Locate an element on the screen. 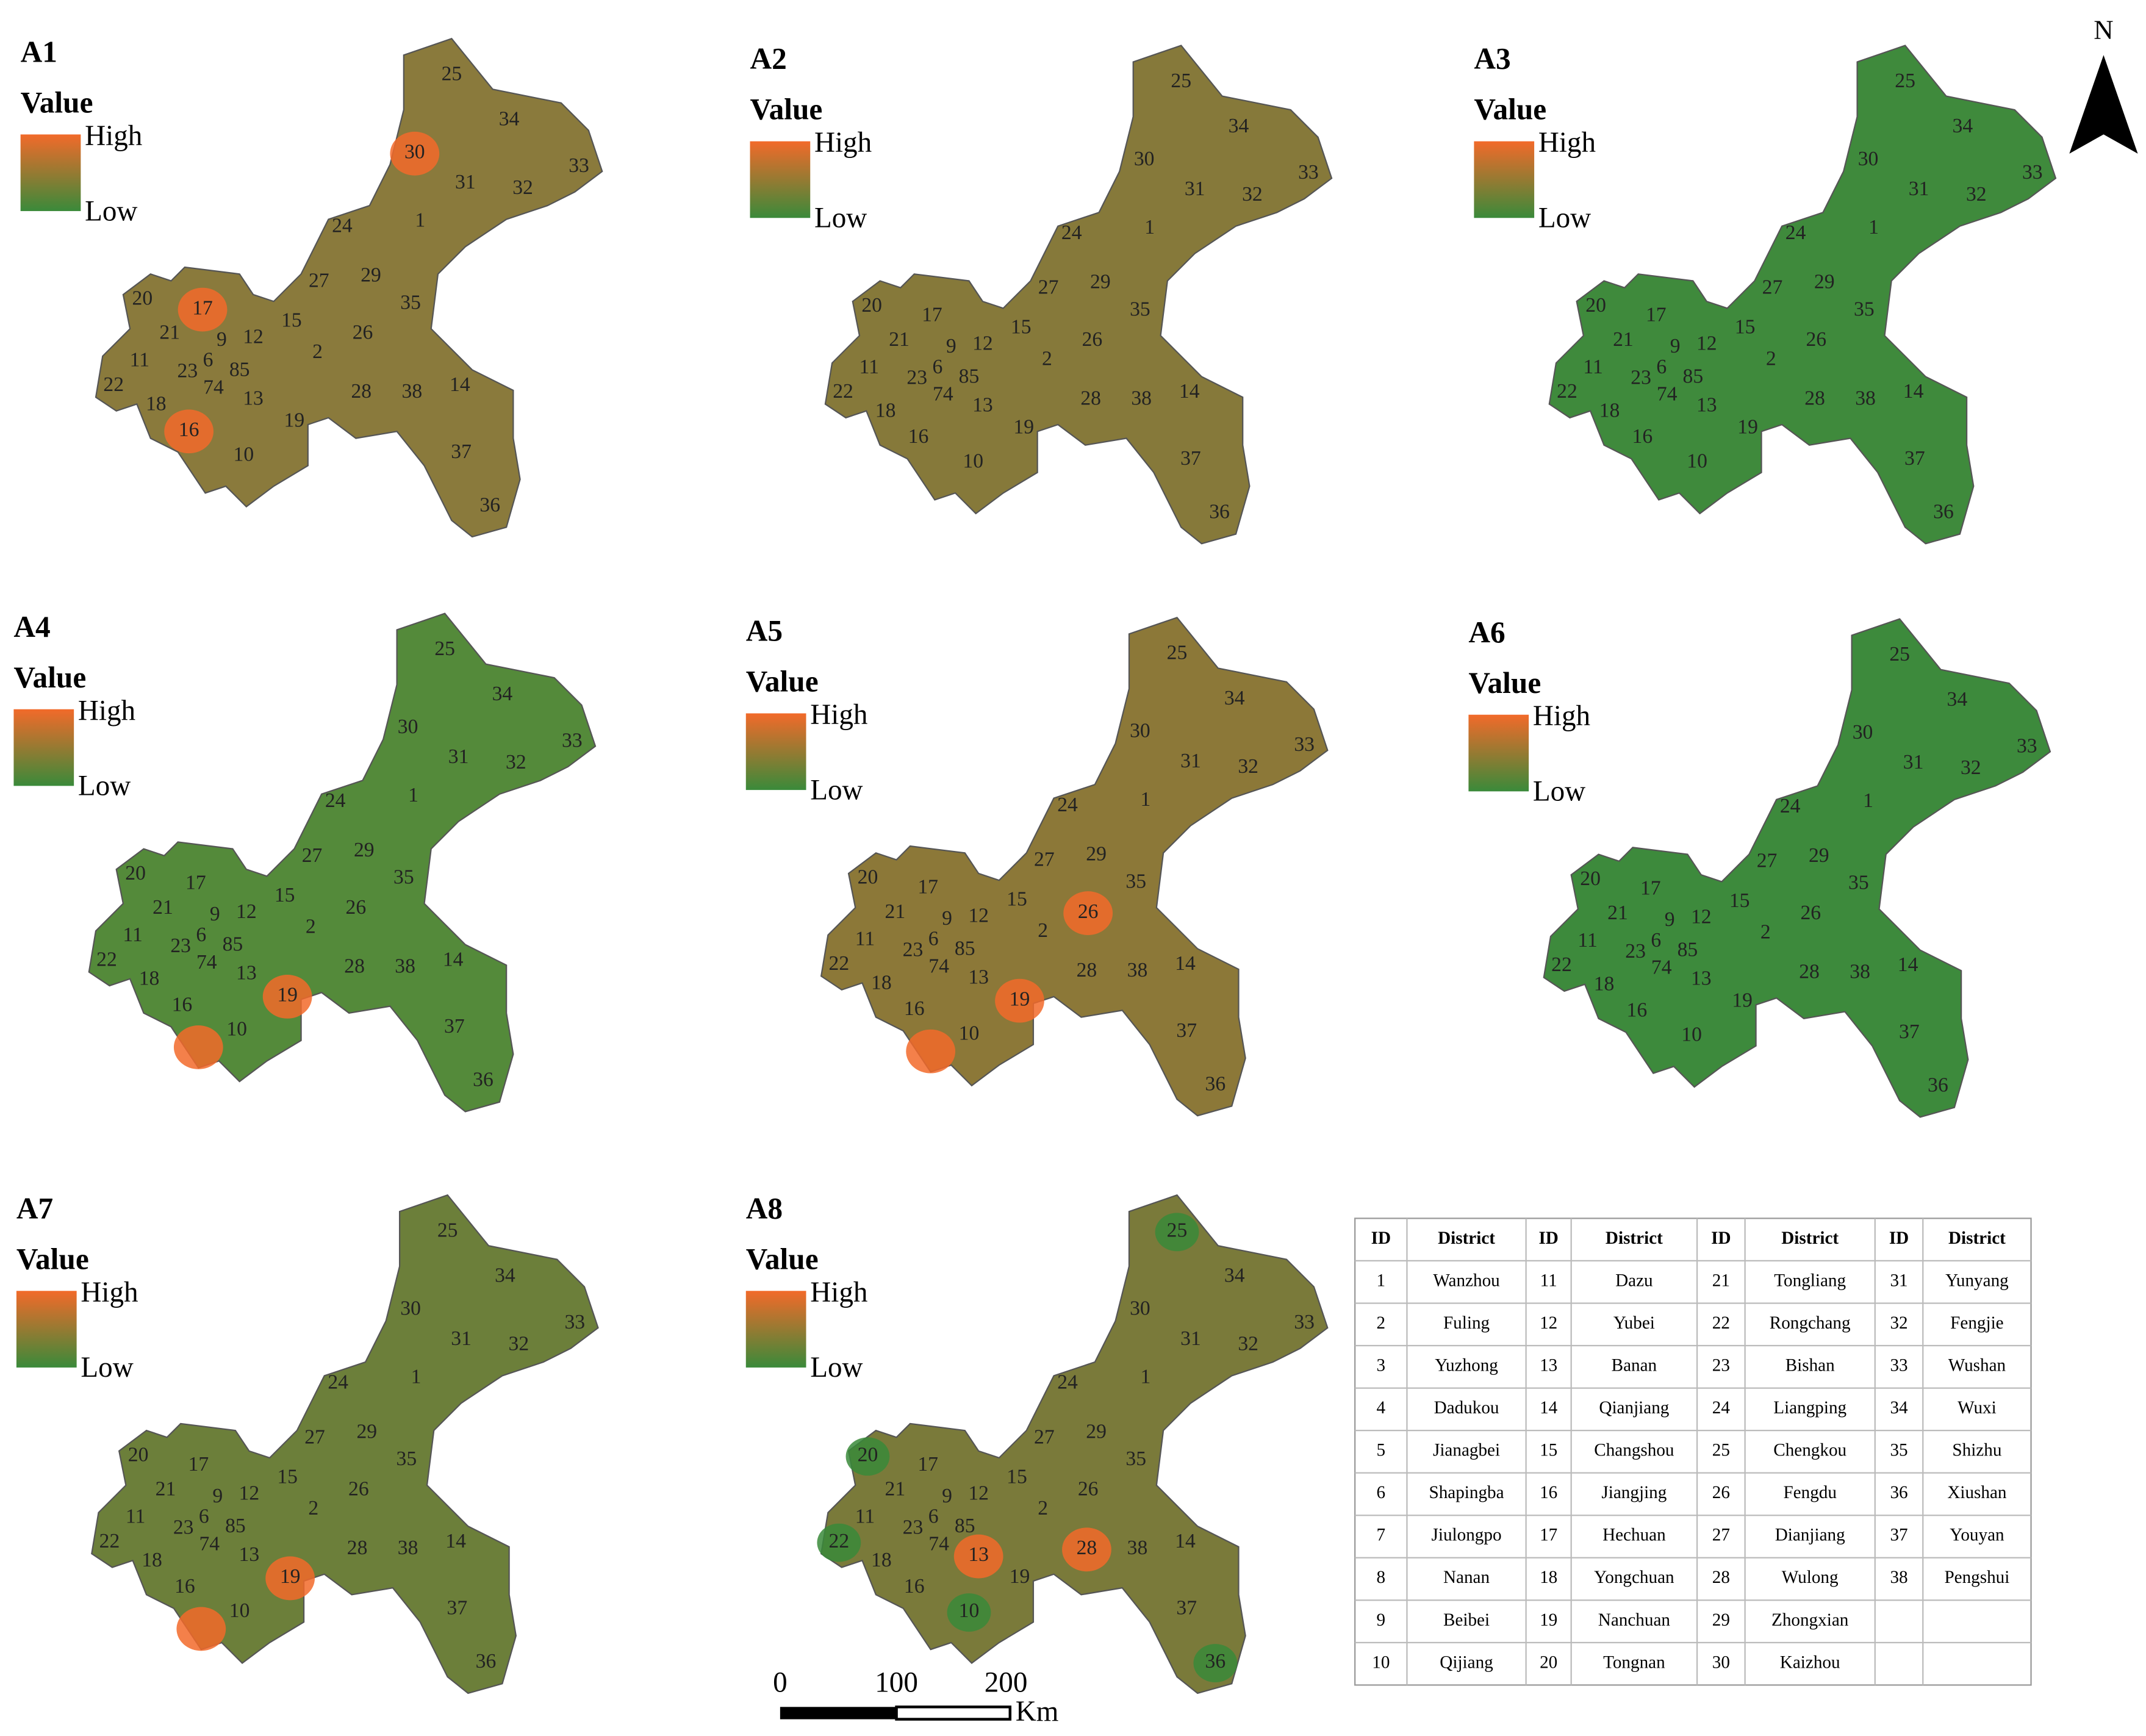 Image resolution: width=2146 pixels, height=1736 pixels. table-cell: 16 is located at coordinates (1548, 1493).